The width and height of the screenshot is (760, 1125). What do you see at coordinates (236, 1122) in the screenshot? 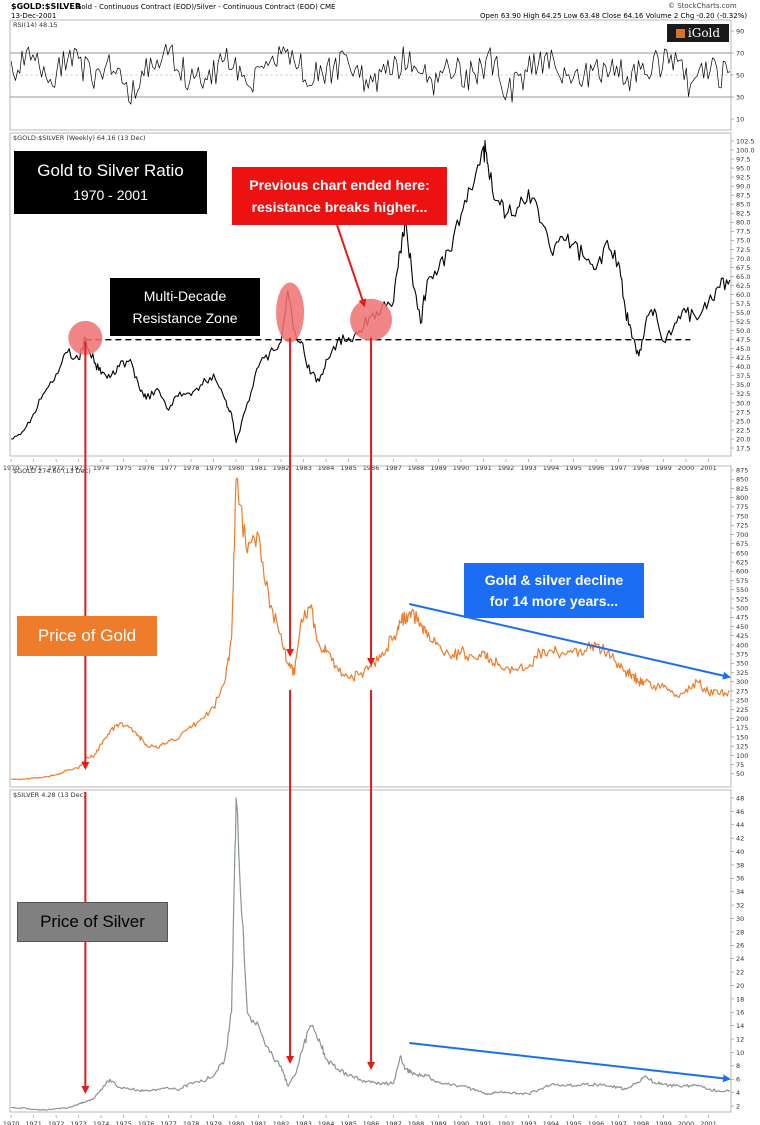
I see `silver-x-axis-tick-label: 1980` at bounding box center [236, 1122].